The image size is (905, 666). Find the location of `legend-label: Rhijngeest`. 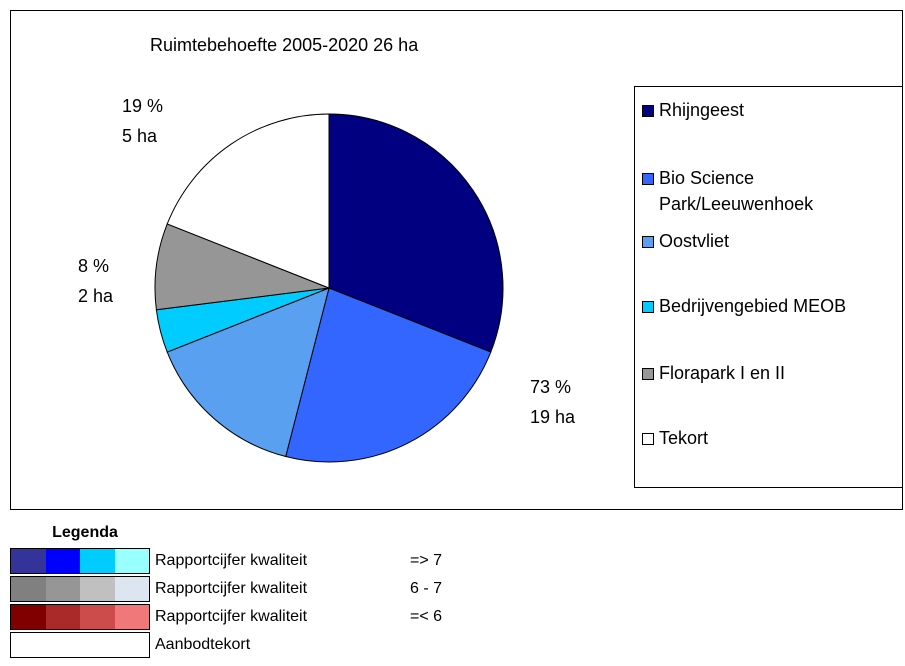

legend-label: Rhijngeest is located at coordinates (702, 110).